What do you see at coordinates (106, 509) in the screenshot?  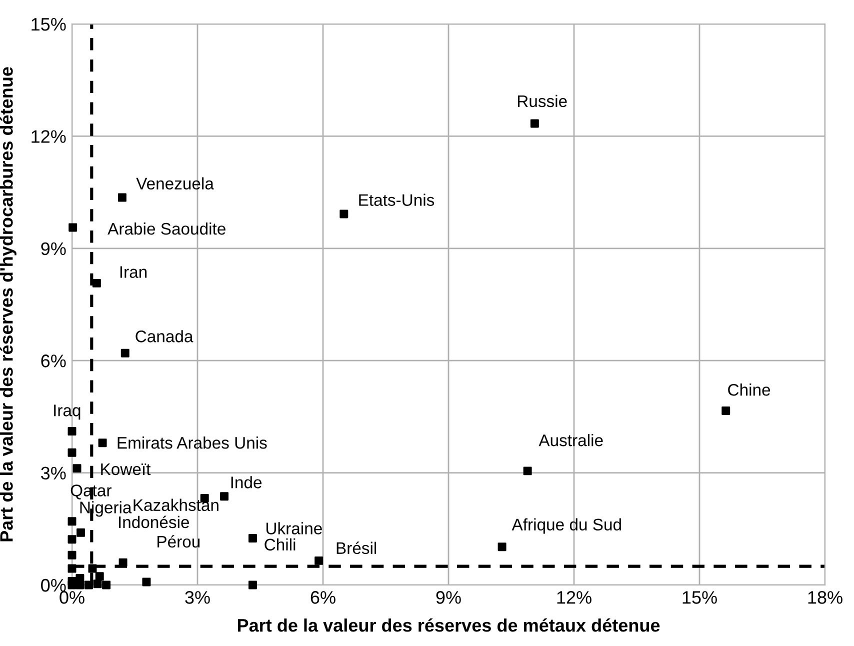 I see `annotation: Nigeria` at bounding box center [106, 509].